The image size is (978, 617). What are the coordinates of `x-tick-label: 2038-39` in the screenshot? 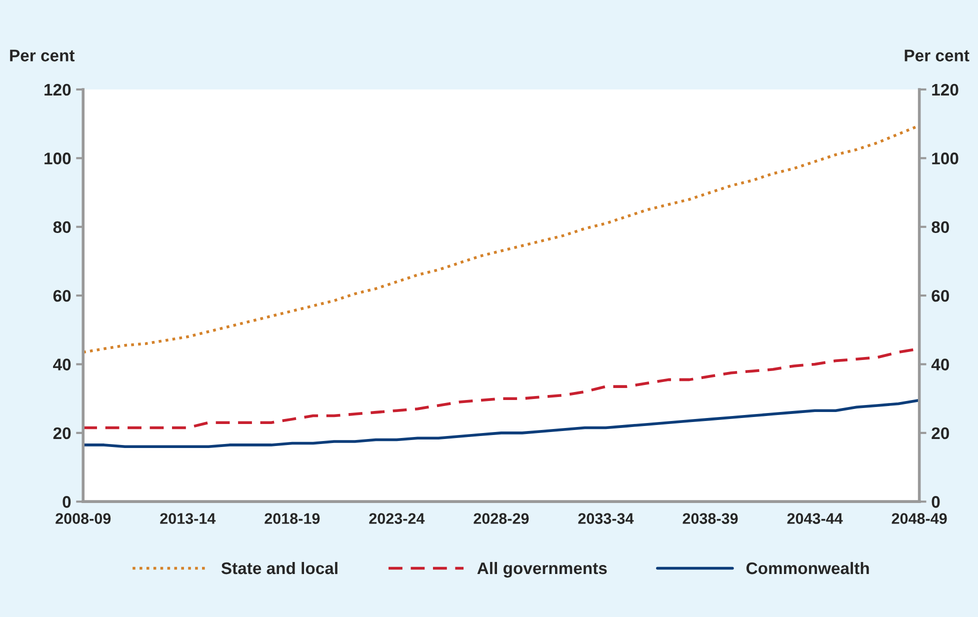 It's located at (710, 518).